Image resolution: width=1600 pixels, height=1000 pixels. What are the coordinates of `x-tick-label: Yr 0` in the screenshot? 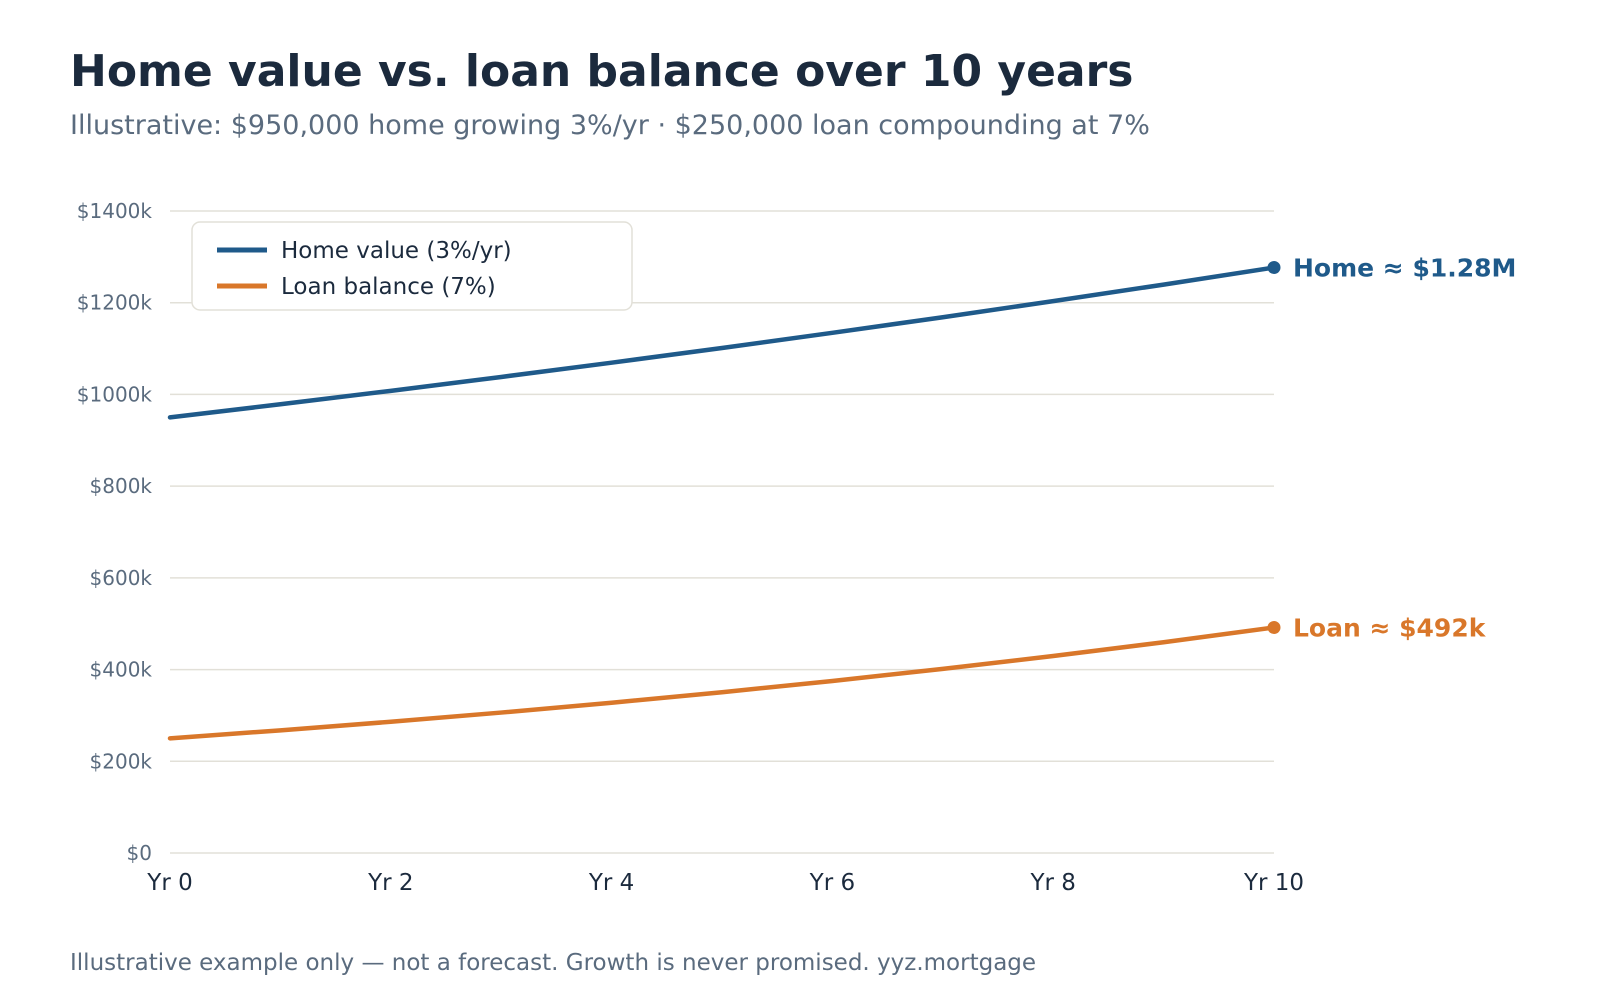 It's located at (169, 883).